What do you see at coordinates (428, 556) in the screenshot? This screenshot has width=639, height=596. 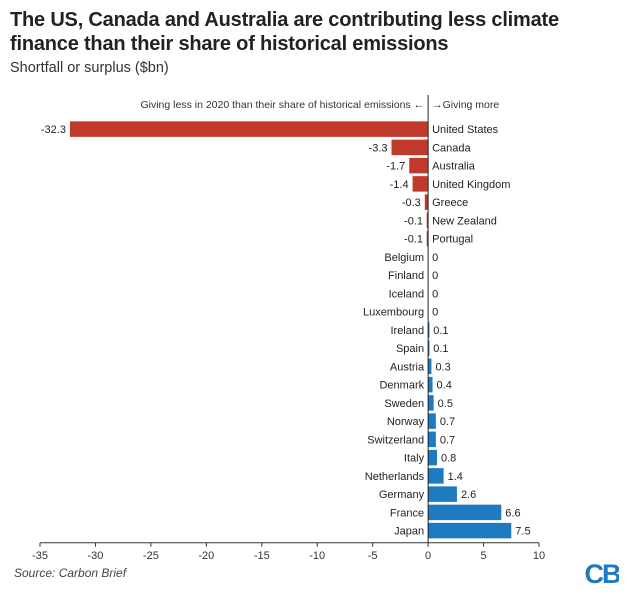 I see `x-tick-label: 0` at bounding box center [428, 556].